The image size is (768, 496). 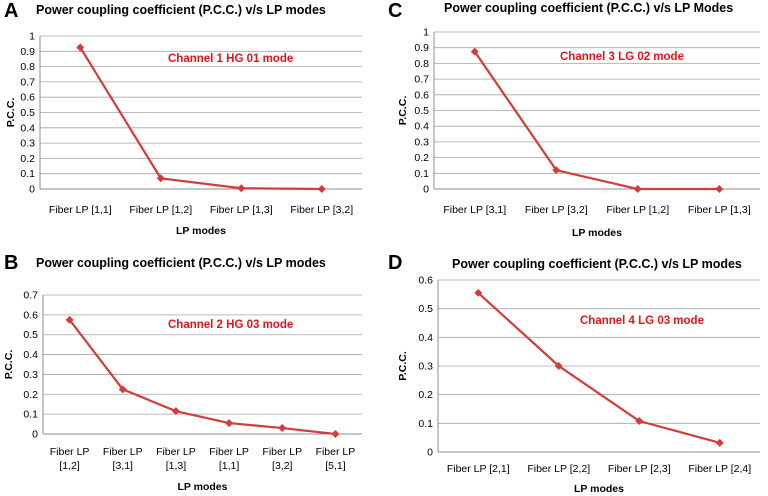 What do you see at coordinates (335, 466) in the screenshot?
I see `x-tick-label: [5,1]` at bounding box center [335, 466].